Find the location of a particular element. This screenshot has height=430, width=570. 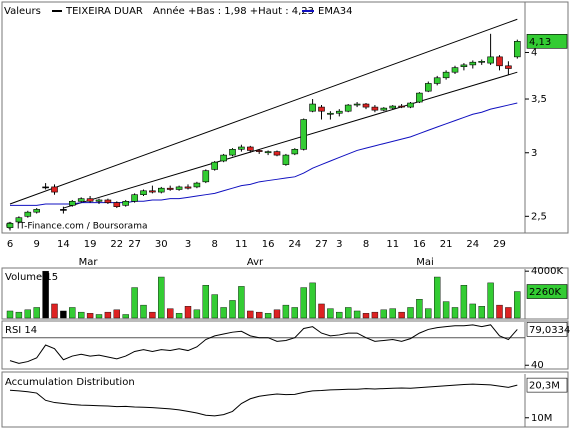

current-value-label: 20,3M is located at coordinates (544, 386).